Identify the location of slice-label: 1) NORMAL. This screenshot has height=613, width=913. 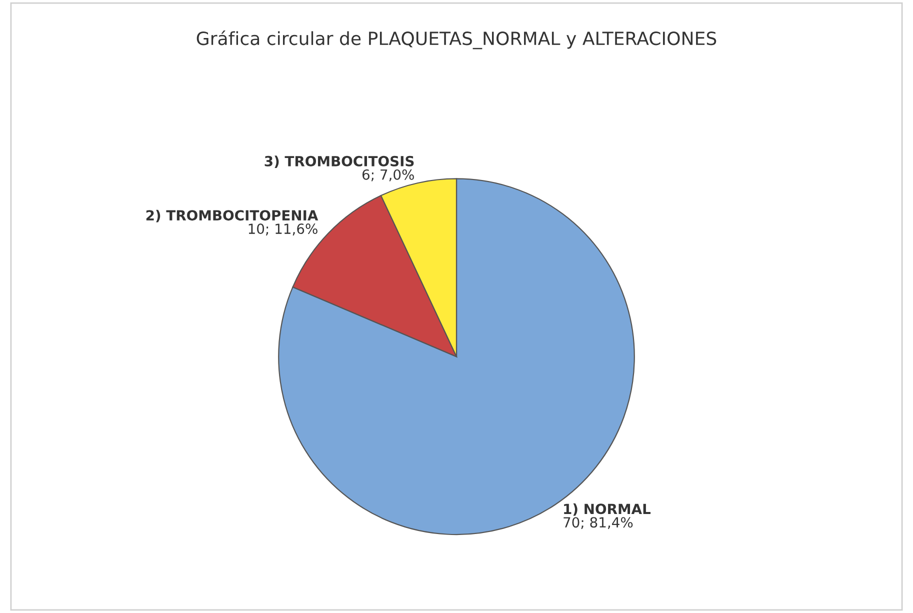
(607, 509).